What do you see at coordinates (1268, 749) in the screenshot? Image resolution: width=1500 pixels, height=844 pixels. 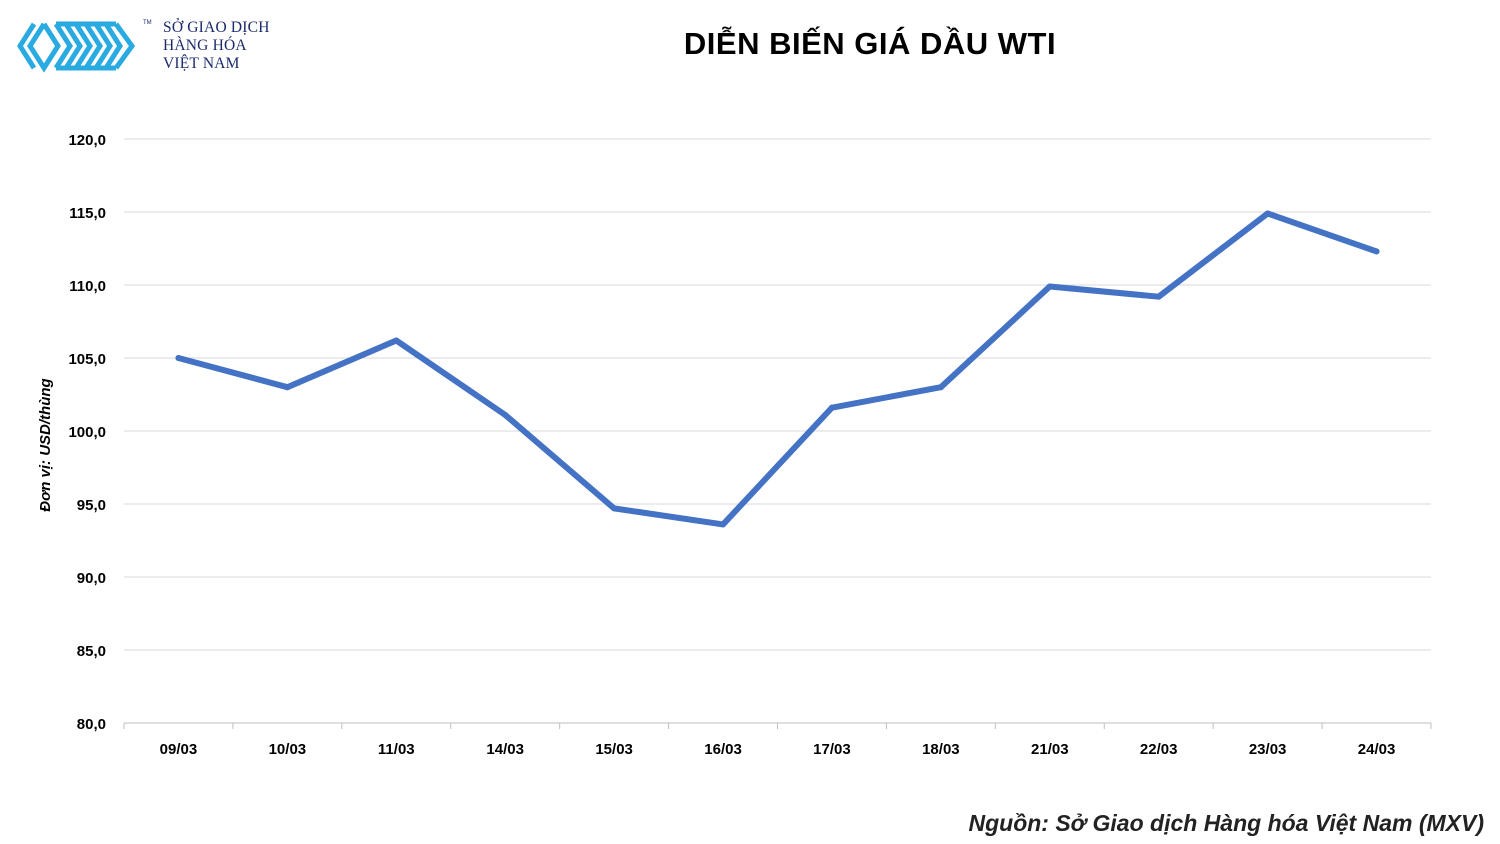 I see `x-tick-label: 23/03` at bounding box center [1268, 749].